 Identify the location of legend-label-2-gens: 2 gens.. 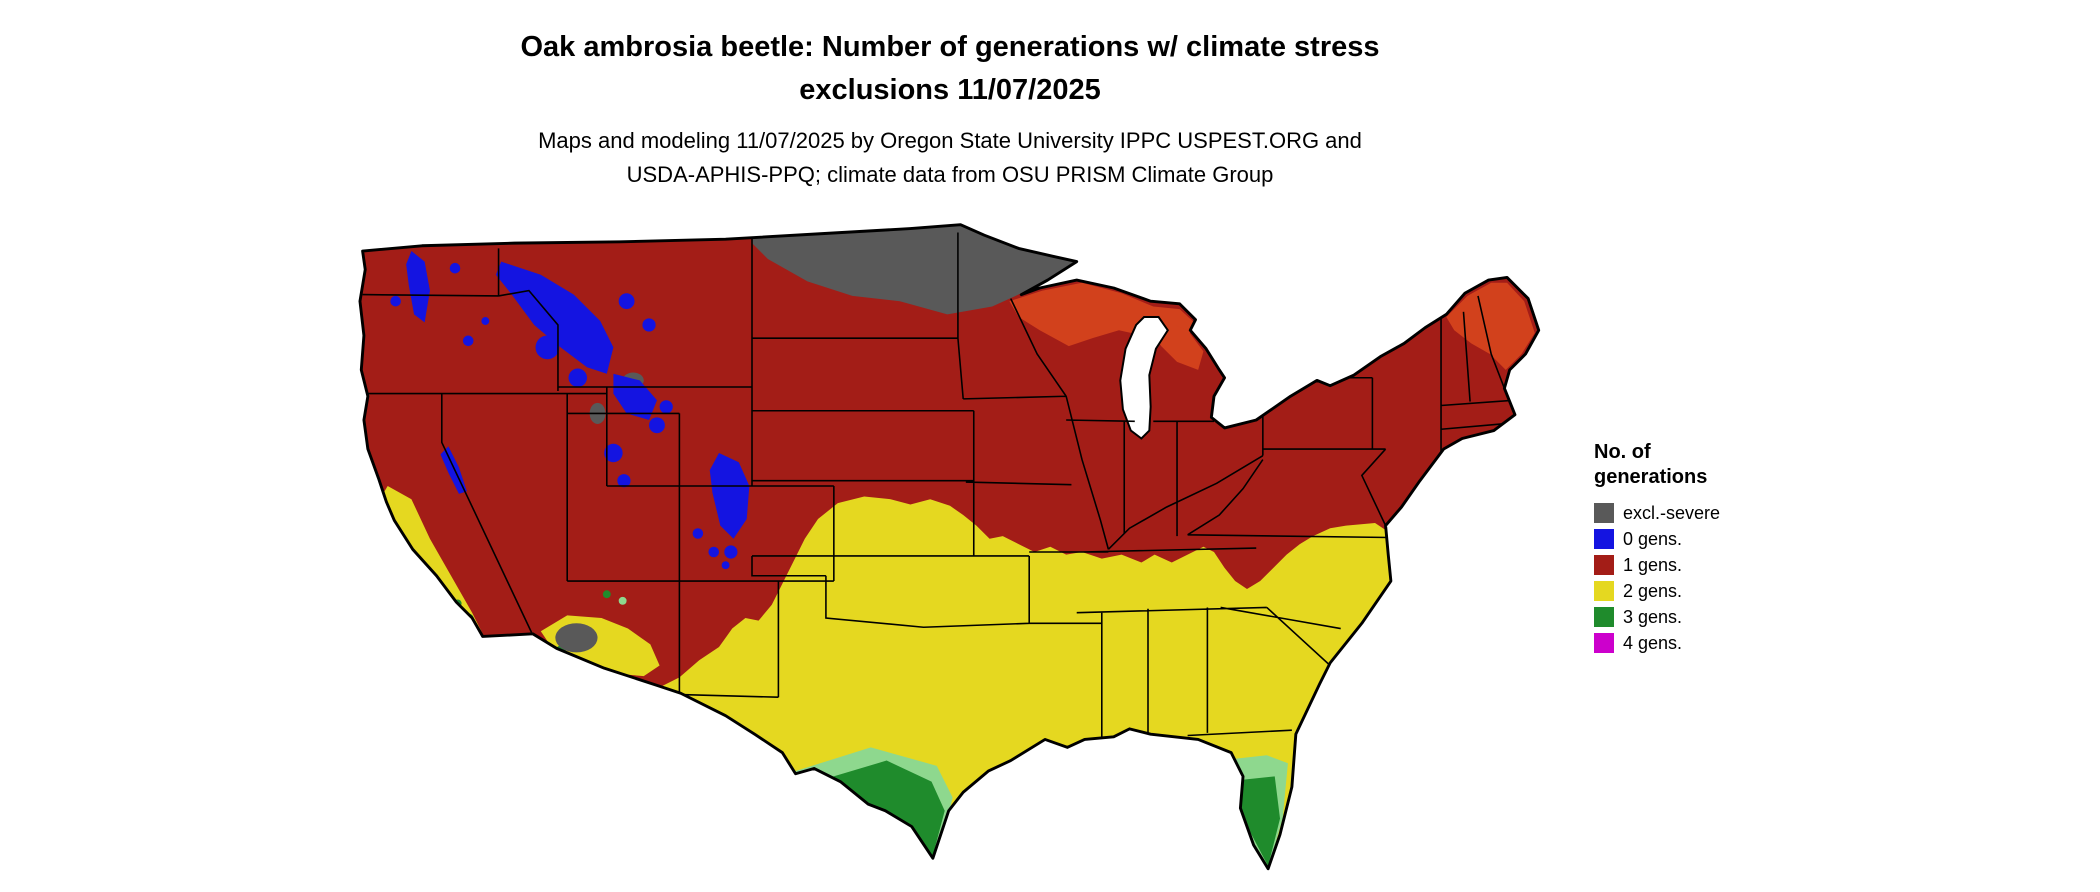
(1653, 590).